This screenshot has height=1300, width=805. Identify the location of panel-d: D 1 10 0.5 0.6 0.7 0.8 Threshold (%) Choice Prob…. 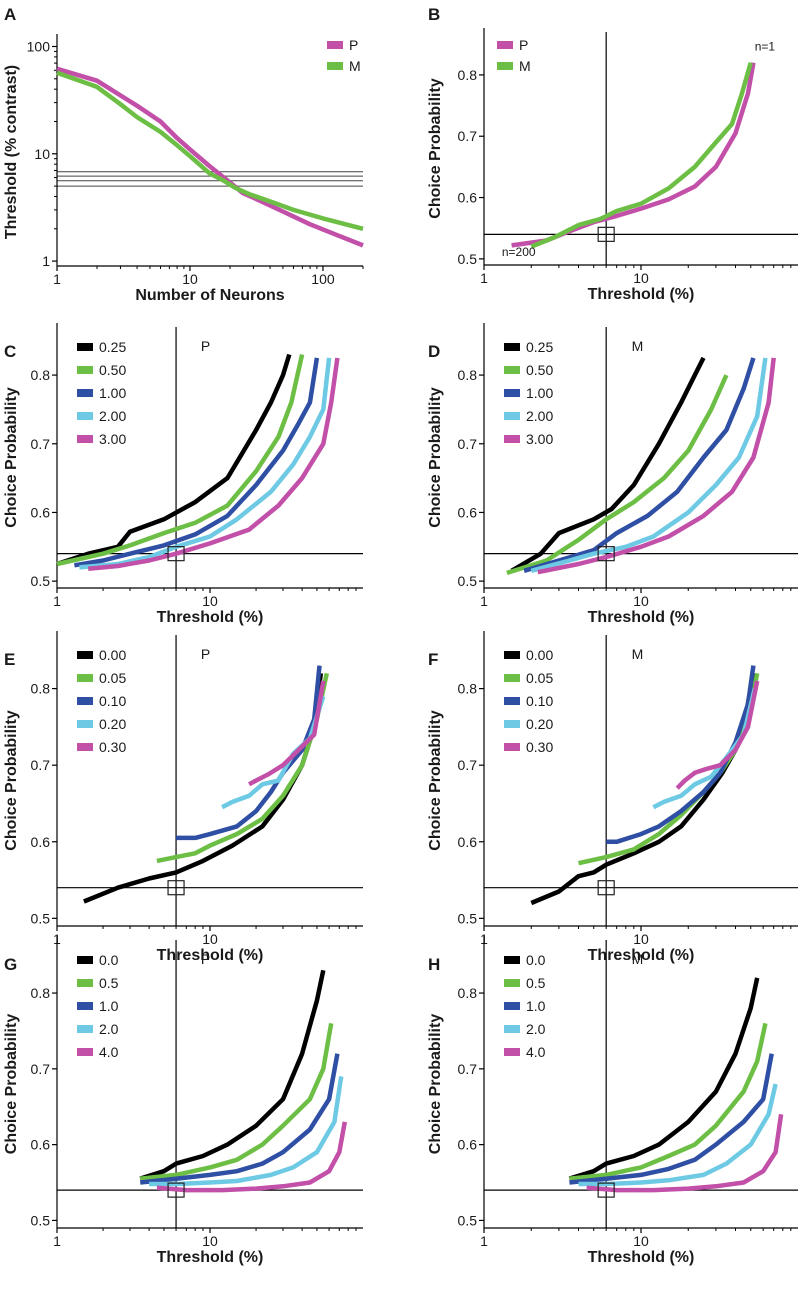
(612, 474).